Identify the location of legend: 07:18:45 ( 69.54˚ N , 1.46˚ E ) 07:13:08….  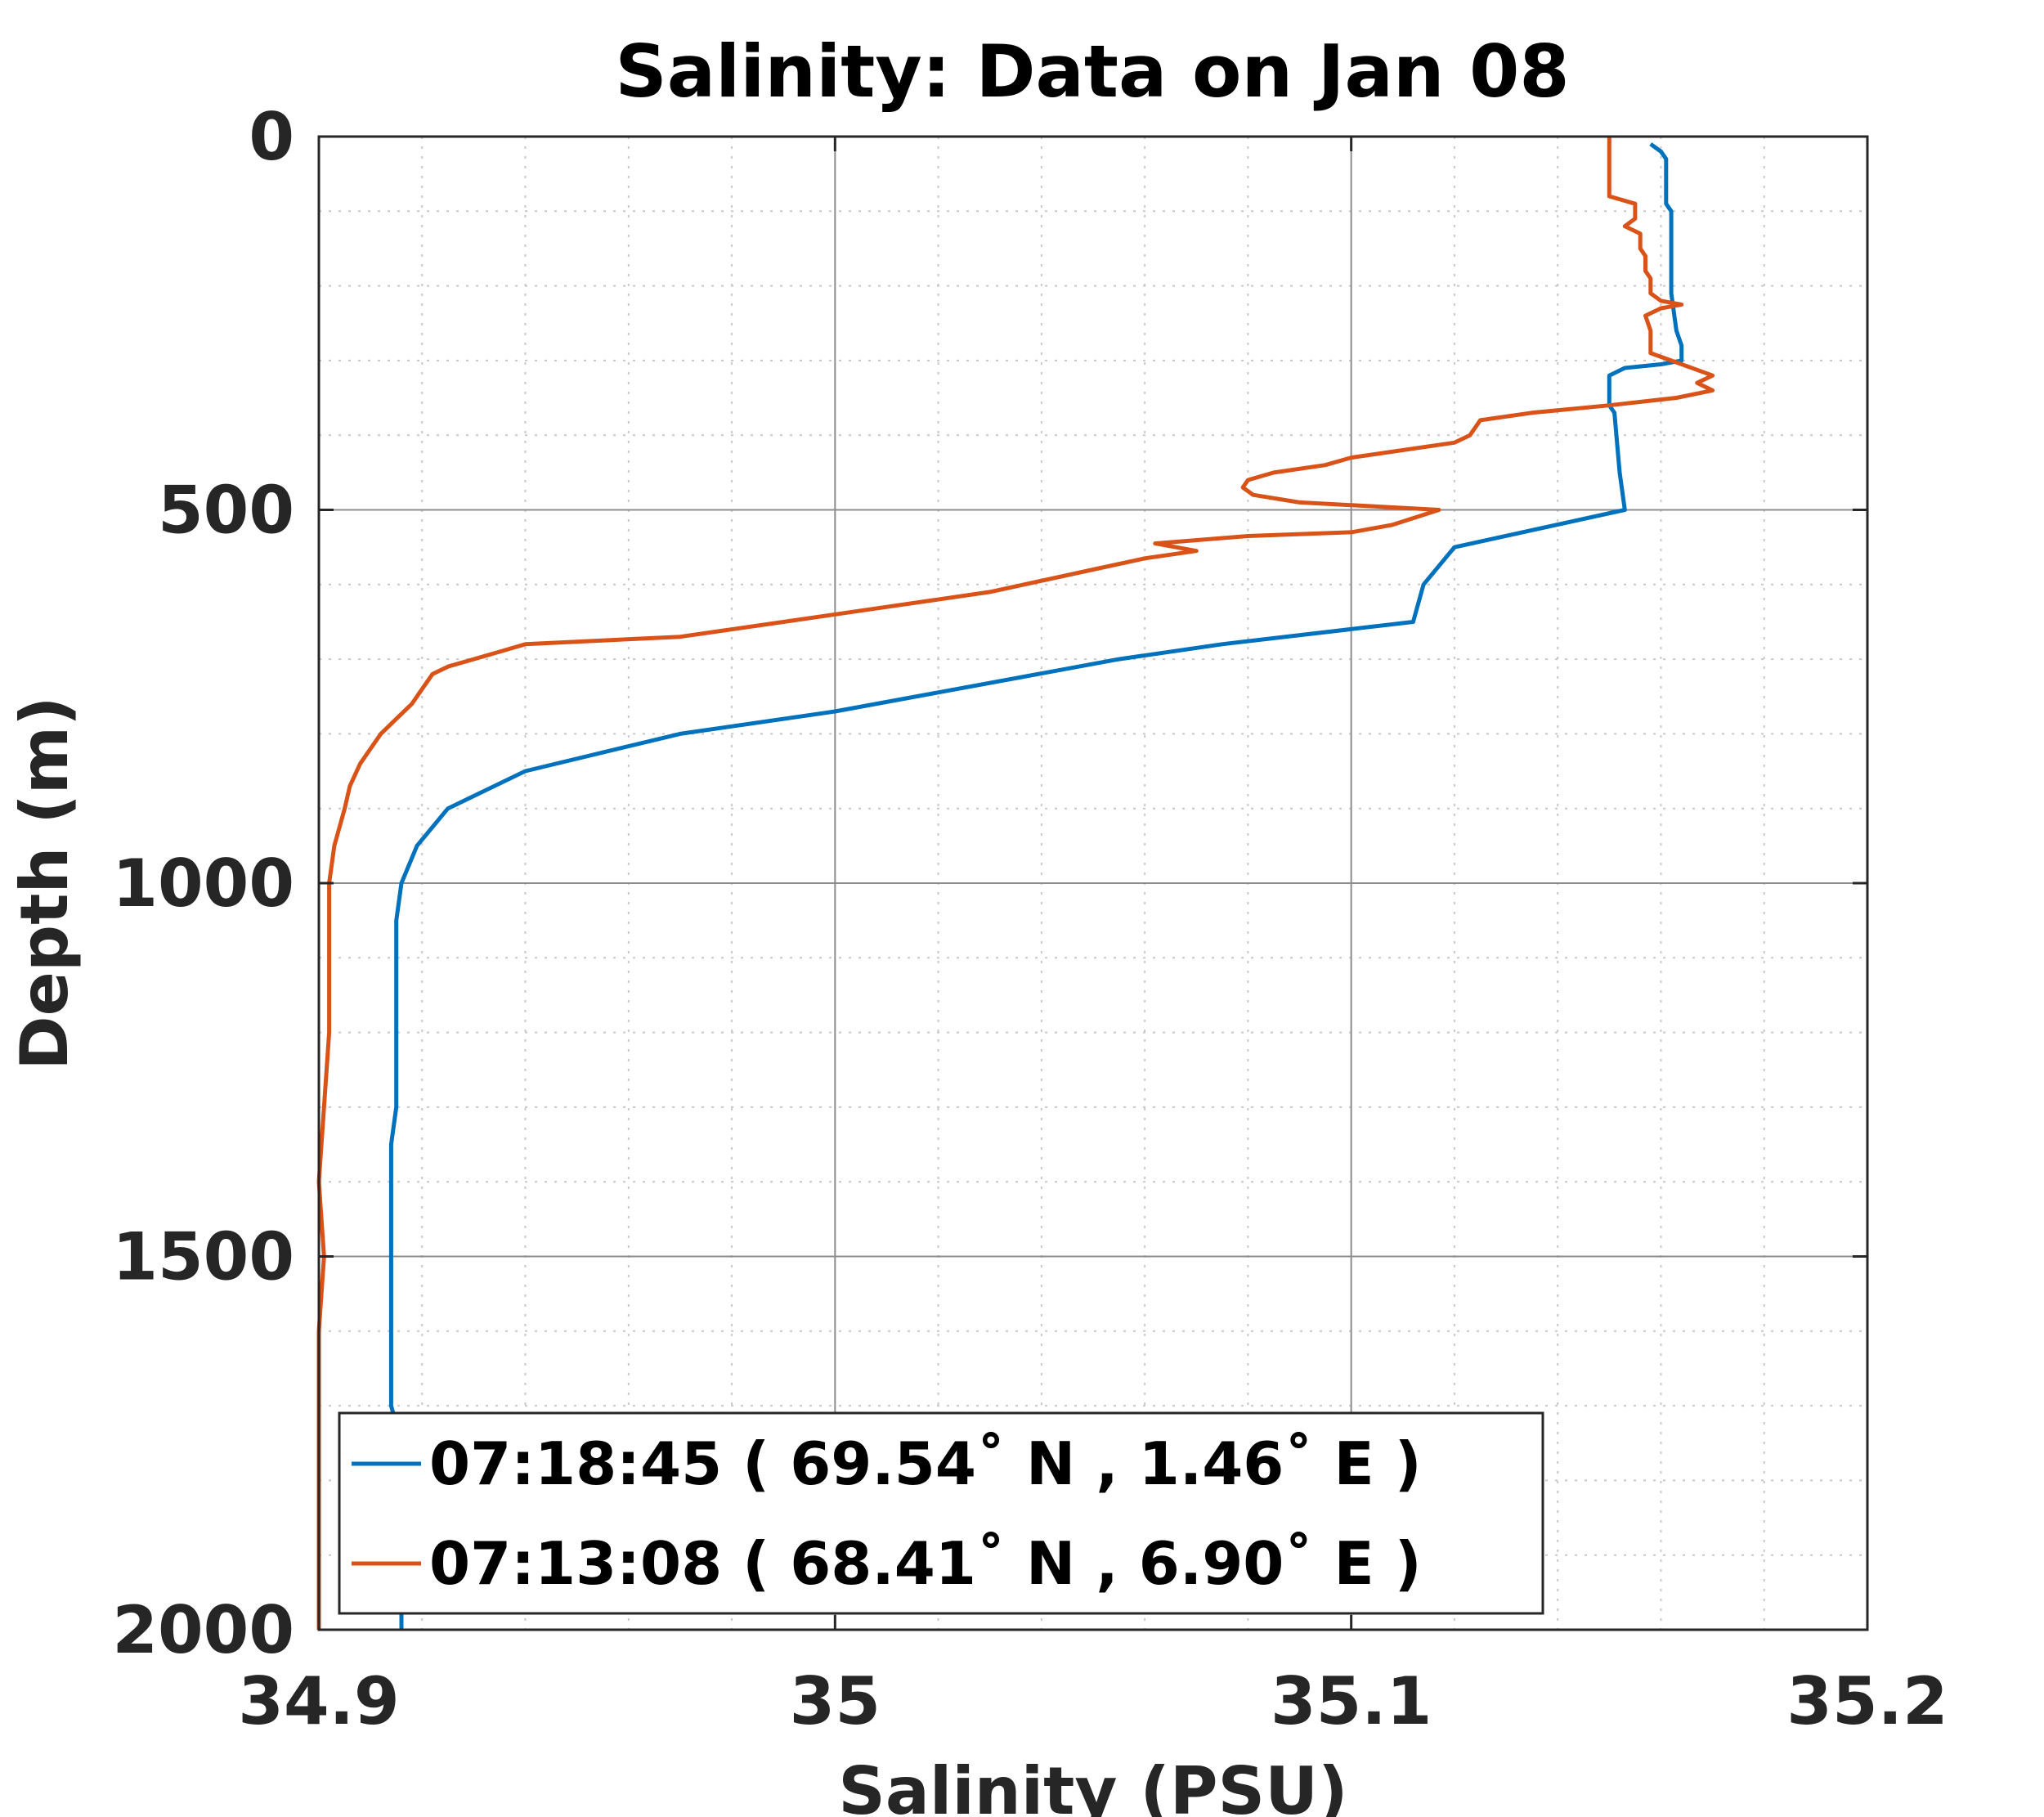
(941, 1513).